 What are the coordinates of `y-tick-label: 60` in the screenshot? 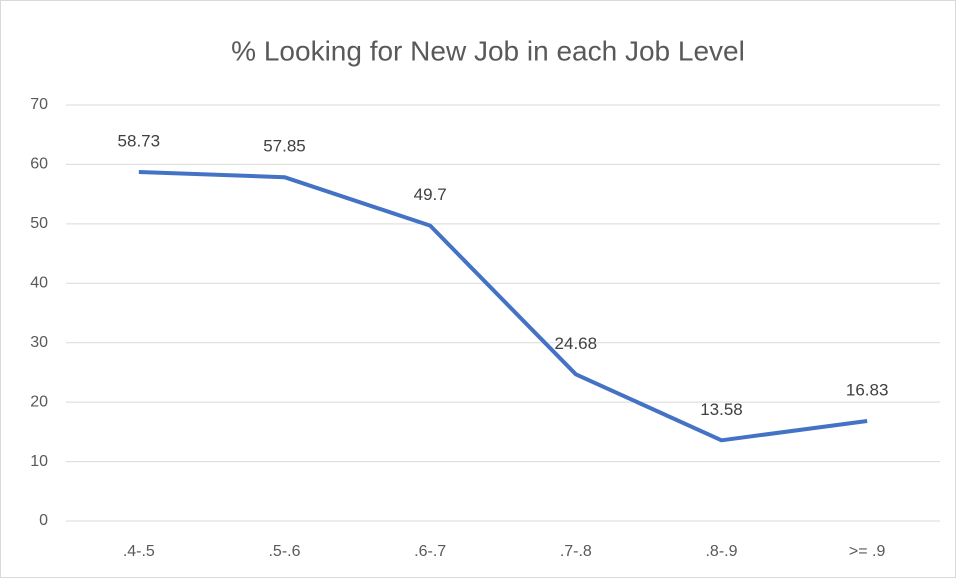 It's located at (39, 164).